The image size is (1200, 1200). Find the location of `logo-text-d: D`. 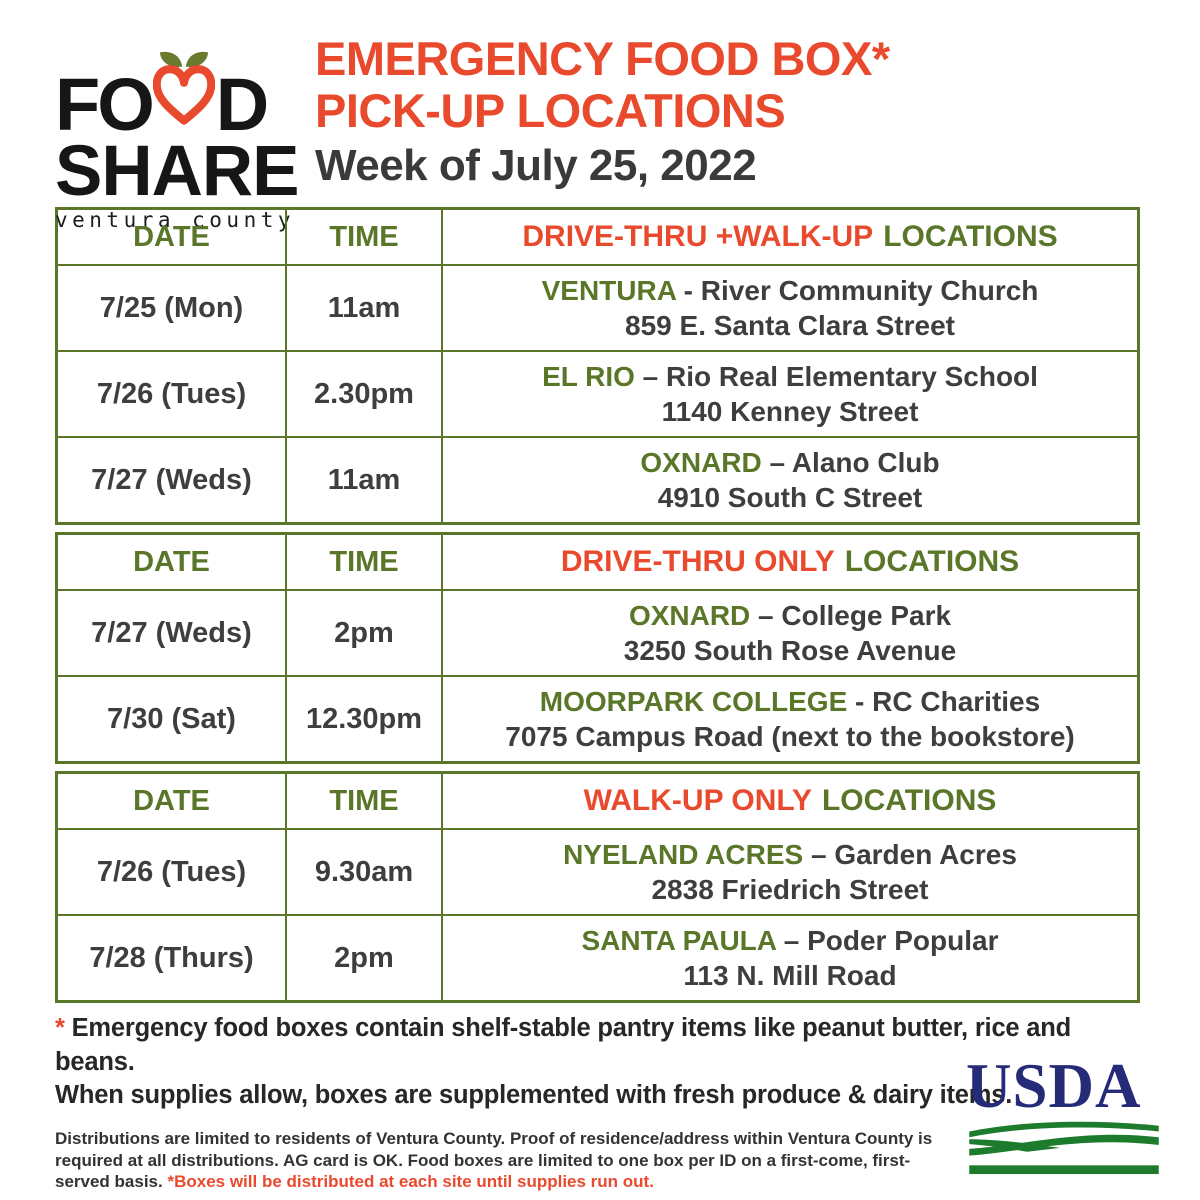

logo-text-d: D is located at coordinates (242, 104).